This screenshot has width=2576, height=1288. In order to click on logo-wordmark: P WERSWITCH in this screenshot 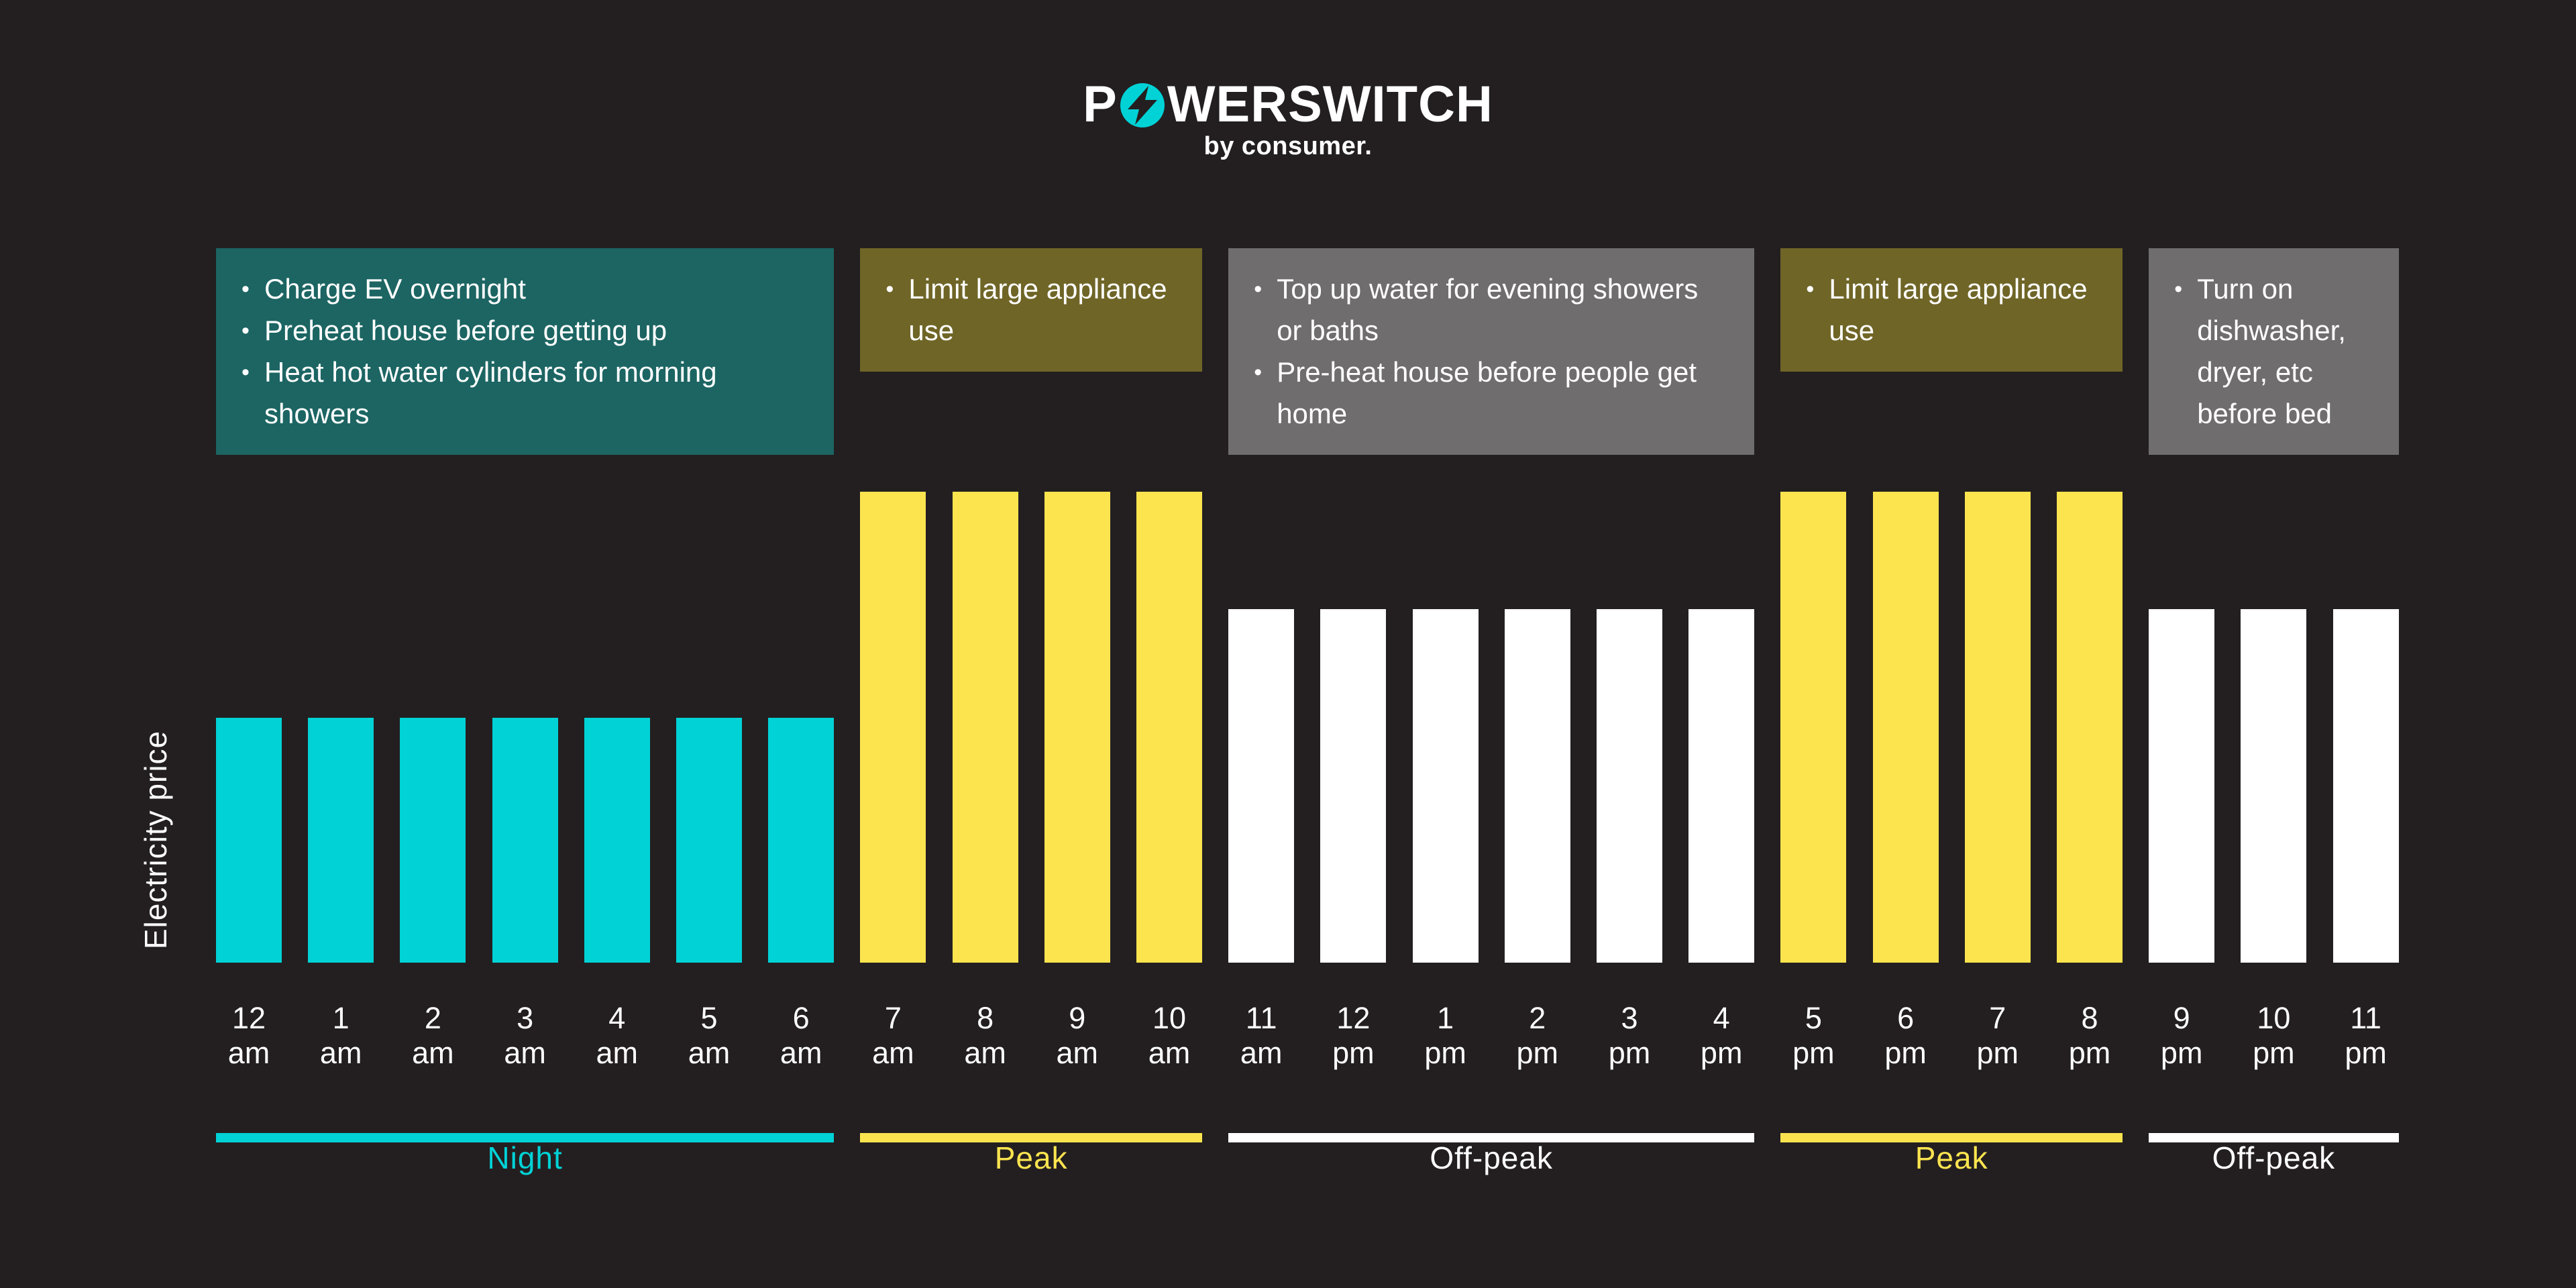, I will do `click(1288, 104)`.